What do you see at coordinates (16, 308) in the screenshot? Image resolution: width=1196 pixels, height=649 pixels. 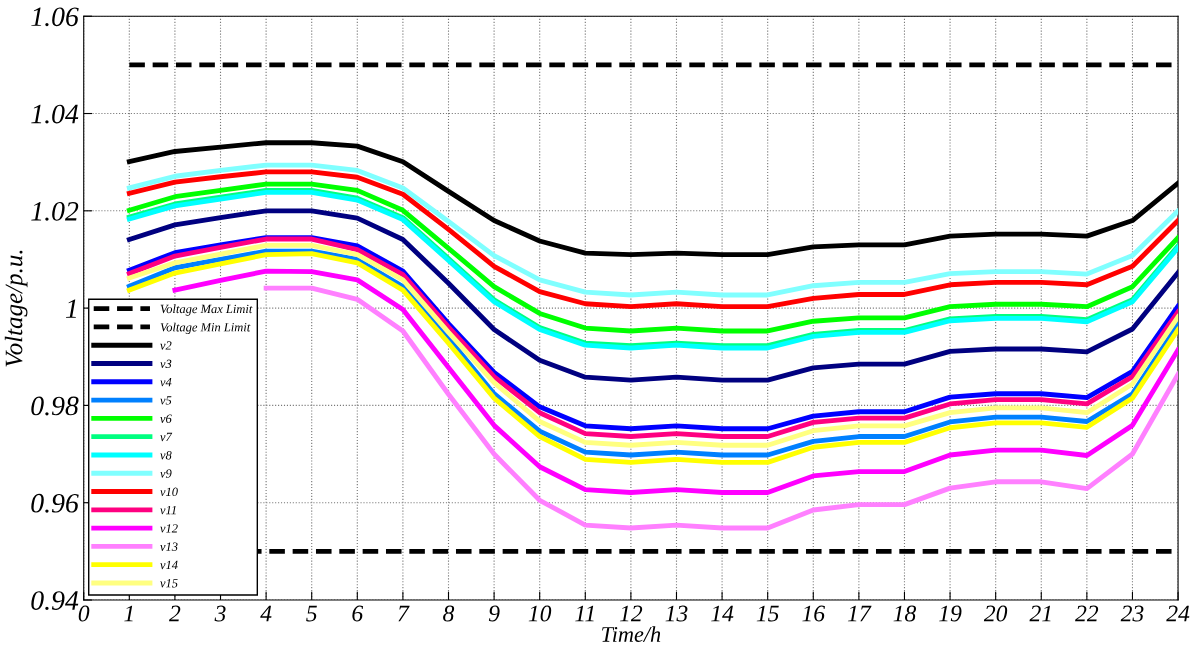 I see `y-axis-title: Voltage/p.u.` at bounding box center [16, 308].